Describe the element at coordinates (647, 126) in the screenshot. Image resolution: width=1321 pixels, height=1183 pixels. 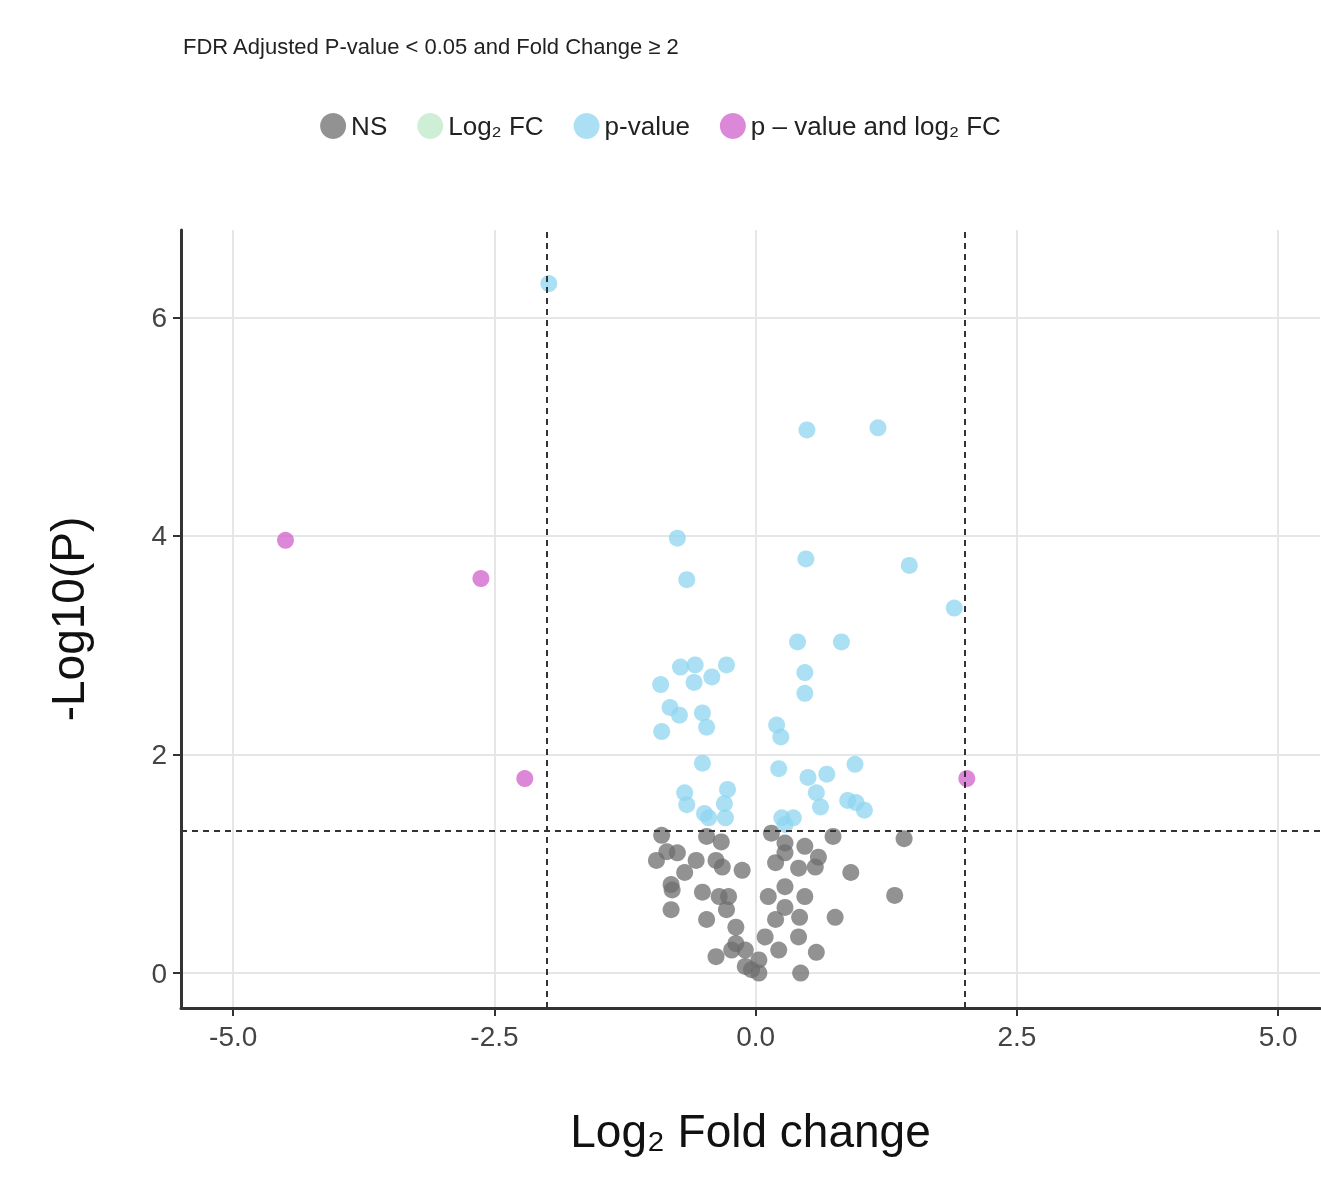
I see `legend-label: p-value` at that location.